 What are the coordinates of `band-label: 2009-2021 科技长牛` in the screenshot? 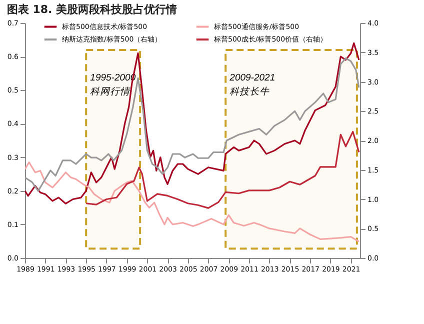 It's located at (252, 85).